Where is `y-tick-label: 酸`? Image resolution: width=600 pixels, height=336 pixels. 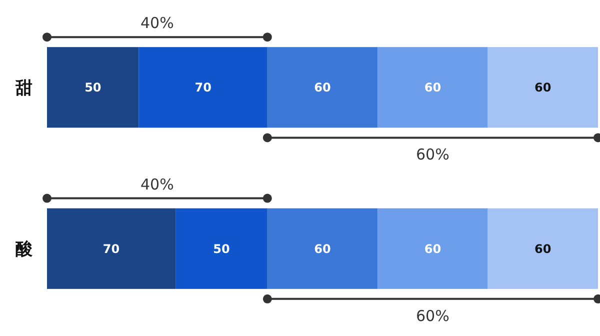 y-tick-label: 酸 is located at coordinates (25, 250).